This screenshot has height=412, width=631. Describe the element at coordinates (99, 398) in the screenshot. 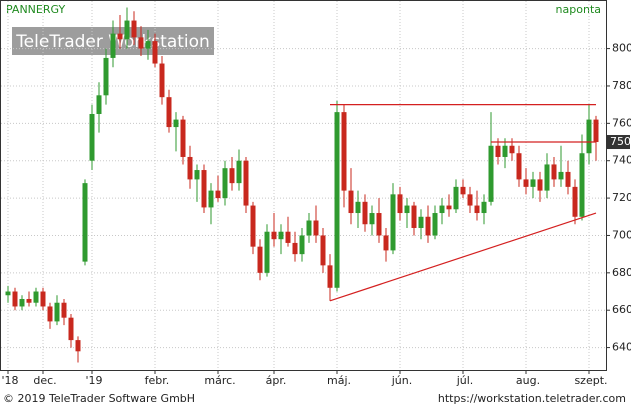

I see `copyright: © 2019 TeleTrader Software GmbH` at that location.